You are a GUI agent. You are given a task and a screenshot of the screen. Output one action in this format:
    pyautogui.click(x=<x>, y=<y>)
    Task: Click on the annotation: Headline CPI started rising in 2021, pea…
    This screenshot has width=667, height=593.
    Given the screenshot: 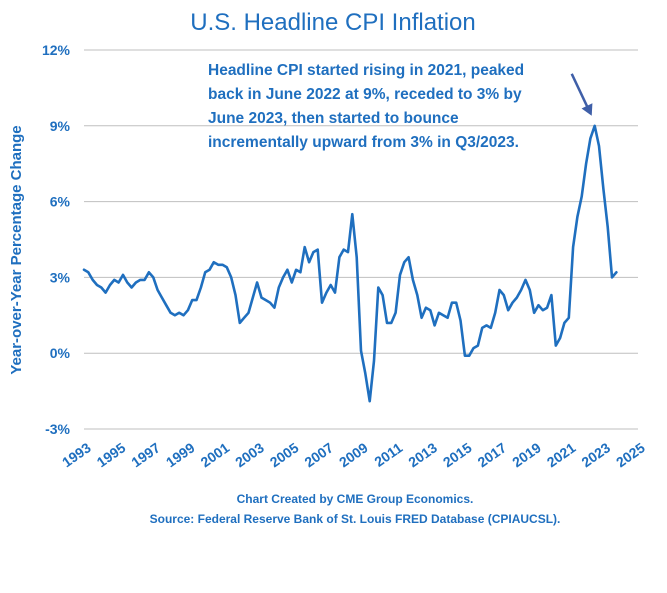 What is the action you would take?
    pyautogui.click(x=400, y=106)
    